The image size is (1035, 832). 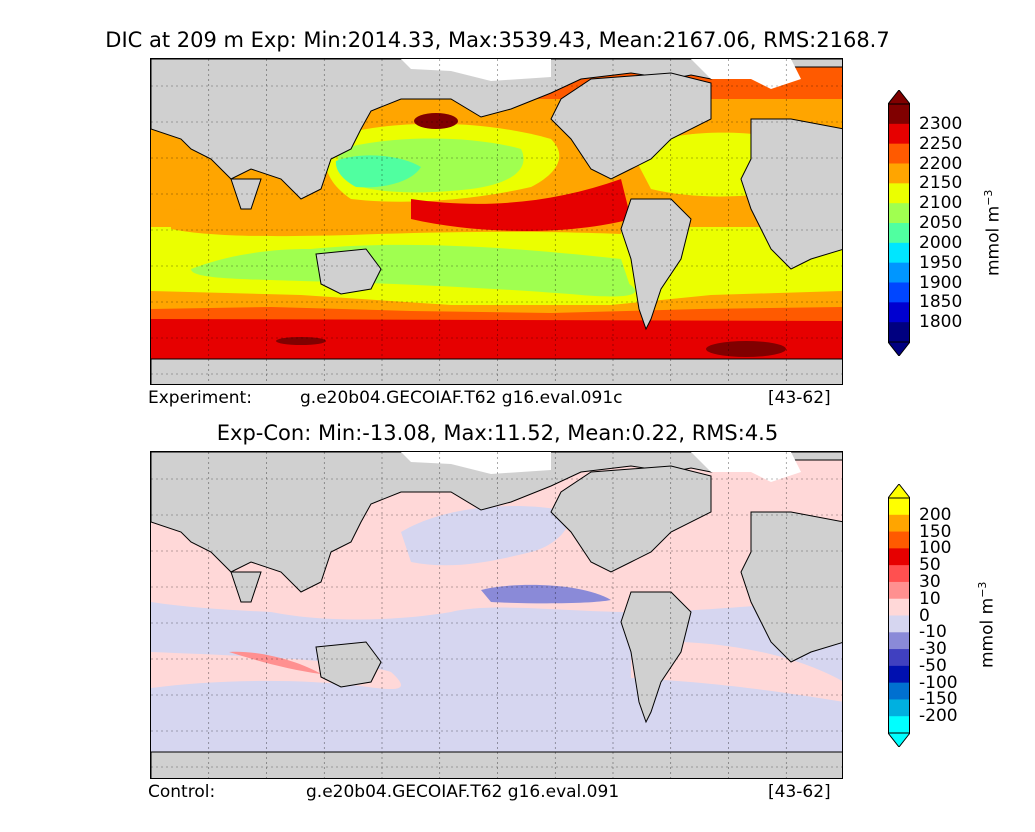 What do you see at coordinates (471, 267) in the screenshot?
I see `ocean-band-2050-sp` at bounding box center [471, 267].